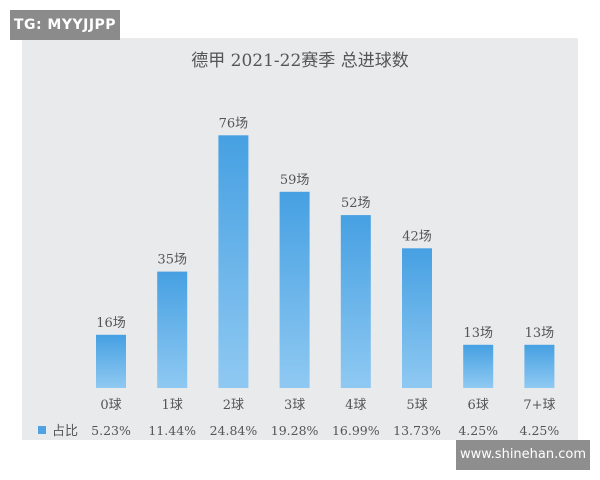 This screenshot has width=600, height=480. What do you see at coordinates (540, 430) in the screenshot?
I see `percent-label-7: 4.25%` at bounding box center [540, 430].